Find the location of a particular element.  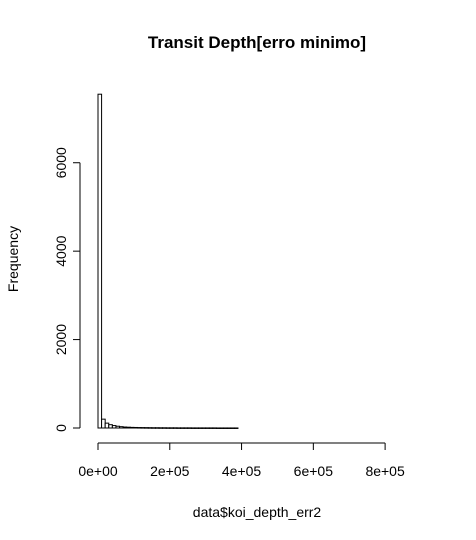

x-axis-label: data$koi_depth_err2 is located at coordinates (257, 512).